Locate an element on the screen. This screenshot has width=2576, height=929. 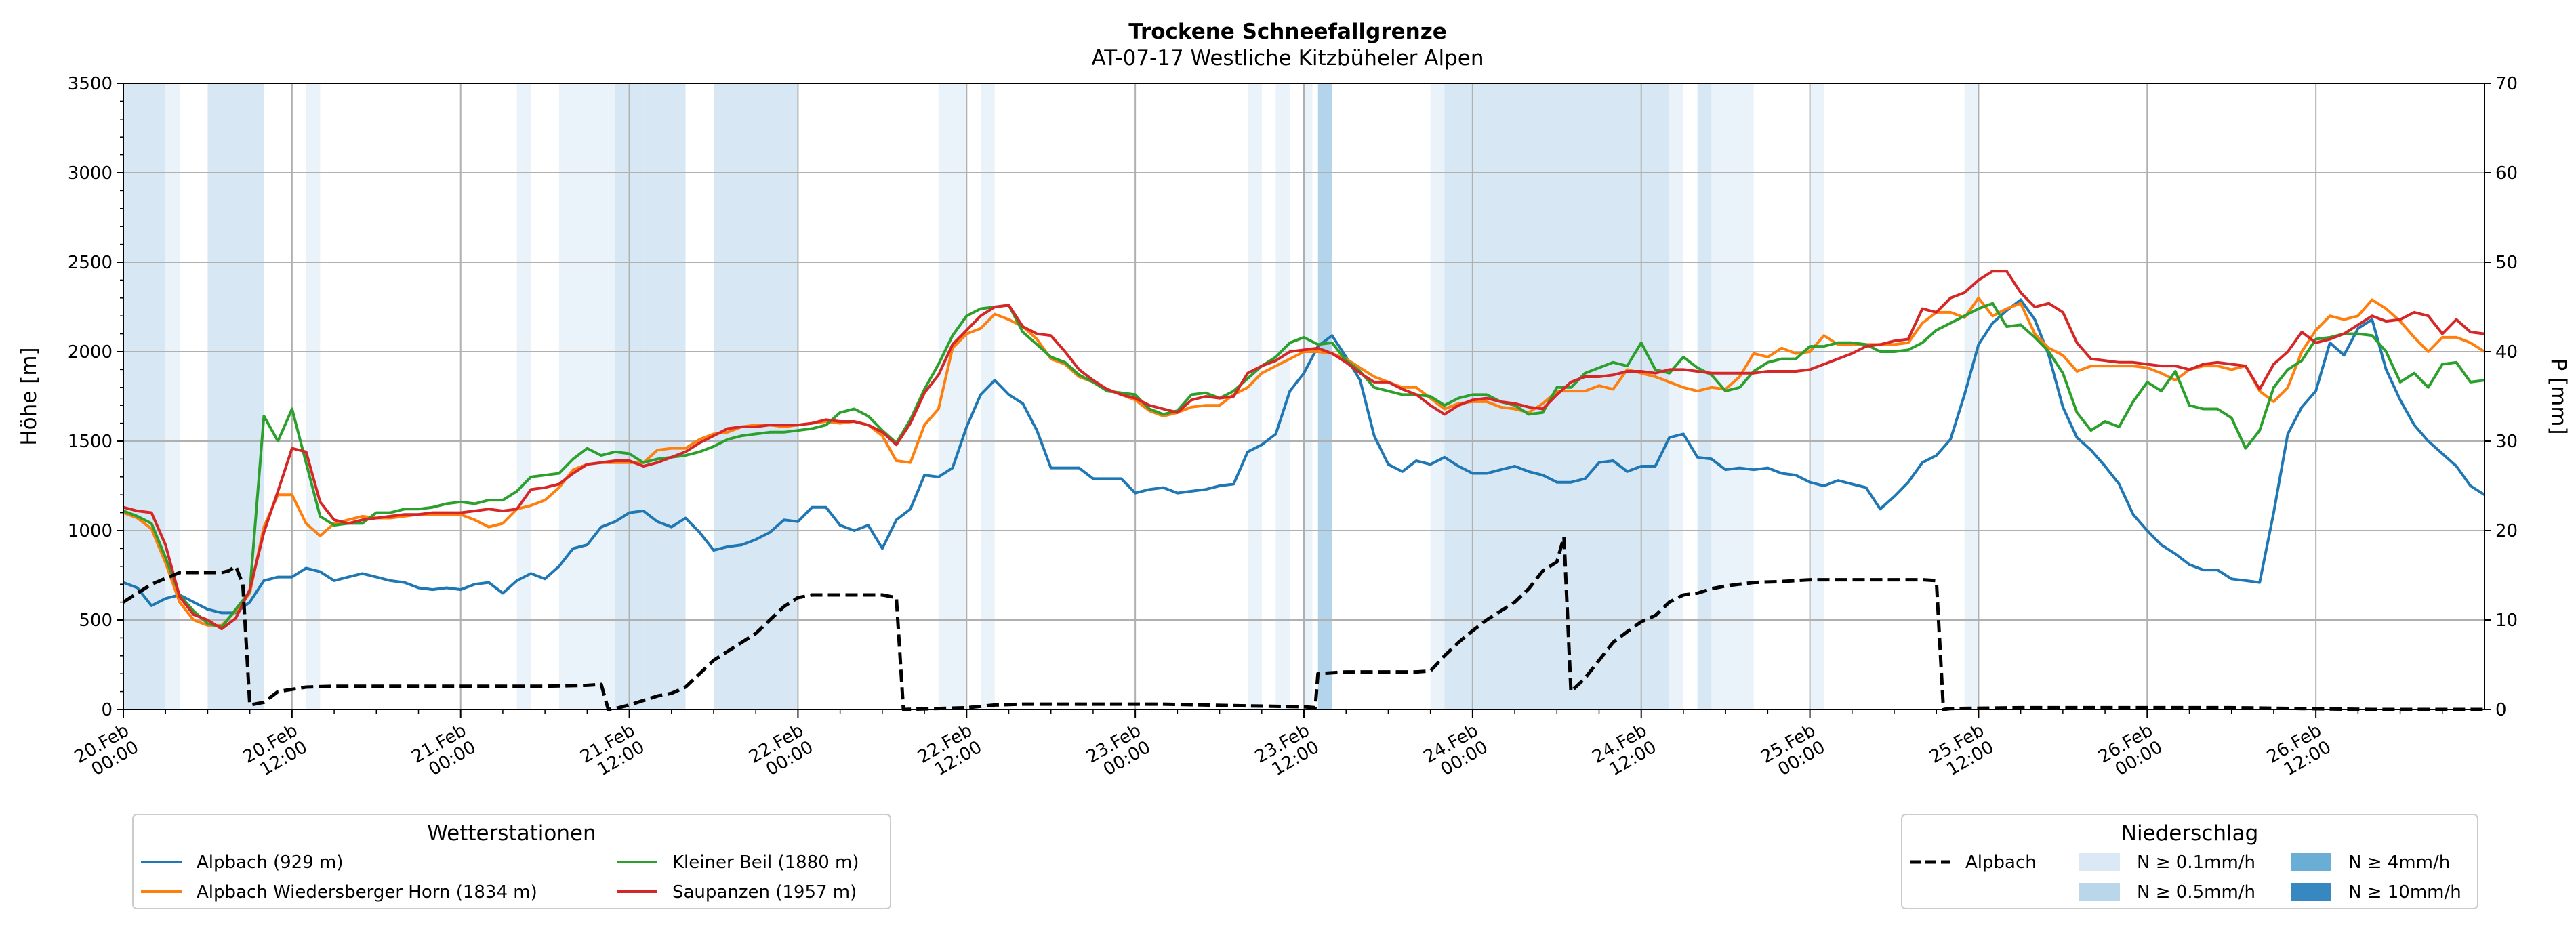
legend-label-saupanzen: Saupanzen (1957 m) is located at coordinates (764, 892).